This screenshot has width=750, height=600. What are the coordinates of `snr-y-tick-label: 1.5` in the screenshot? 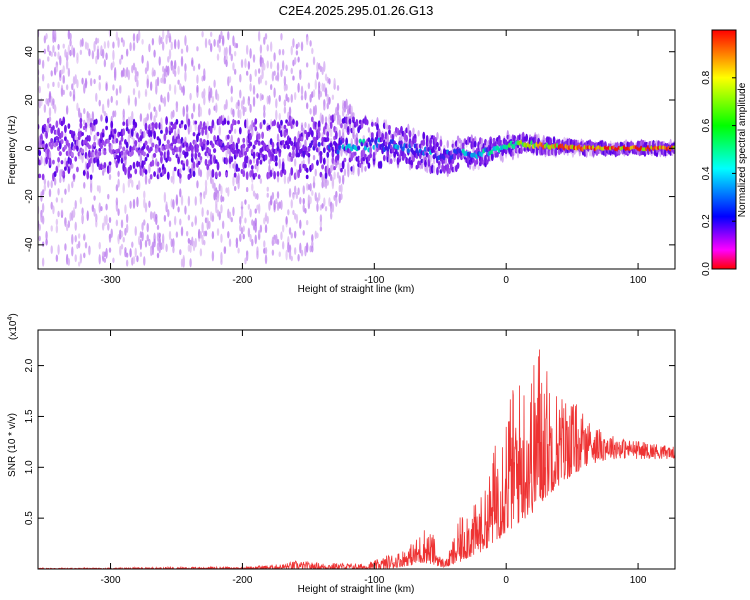 It's located at (29, 416).